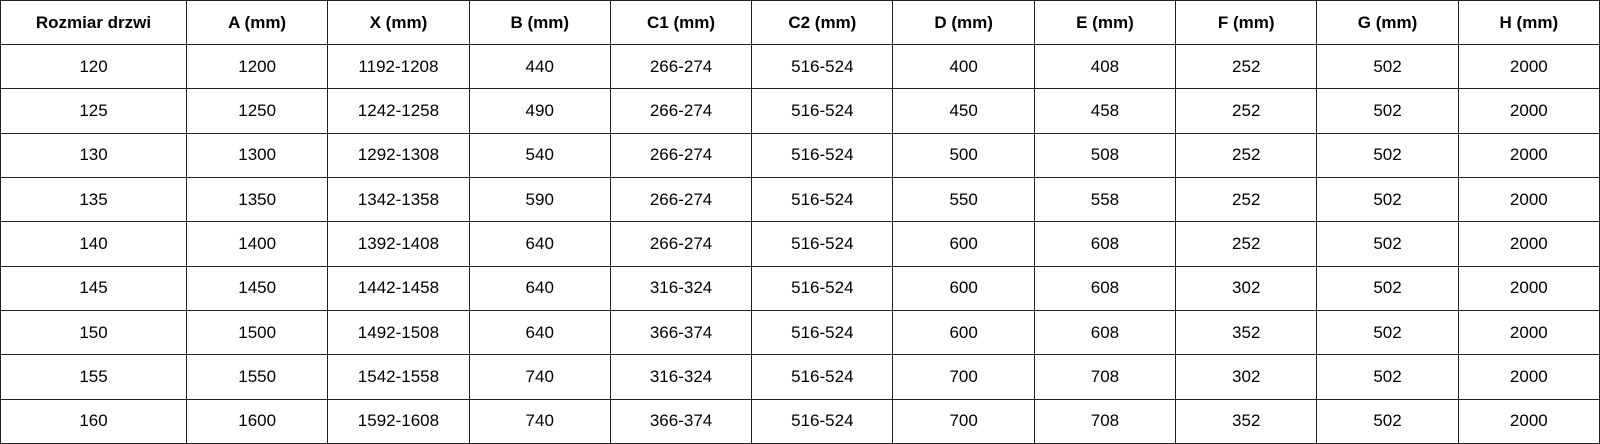  I want to click on table-cell: 140, so click(93, 244).